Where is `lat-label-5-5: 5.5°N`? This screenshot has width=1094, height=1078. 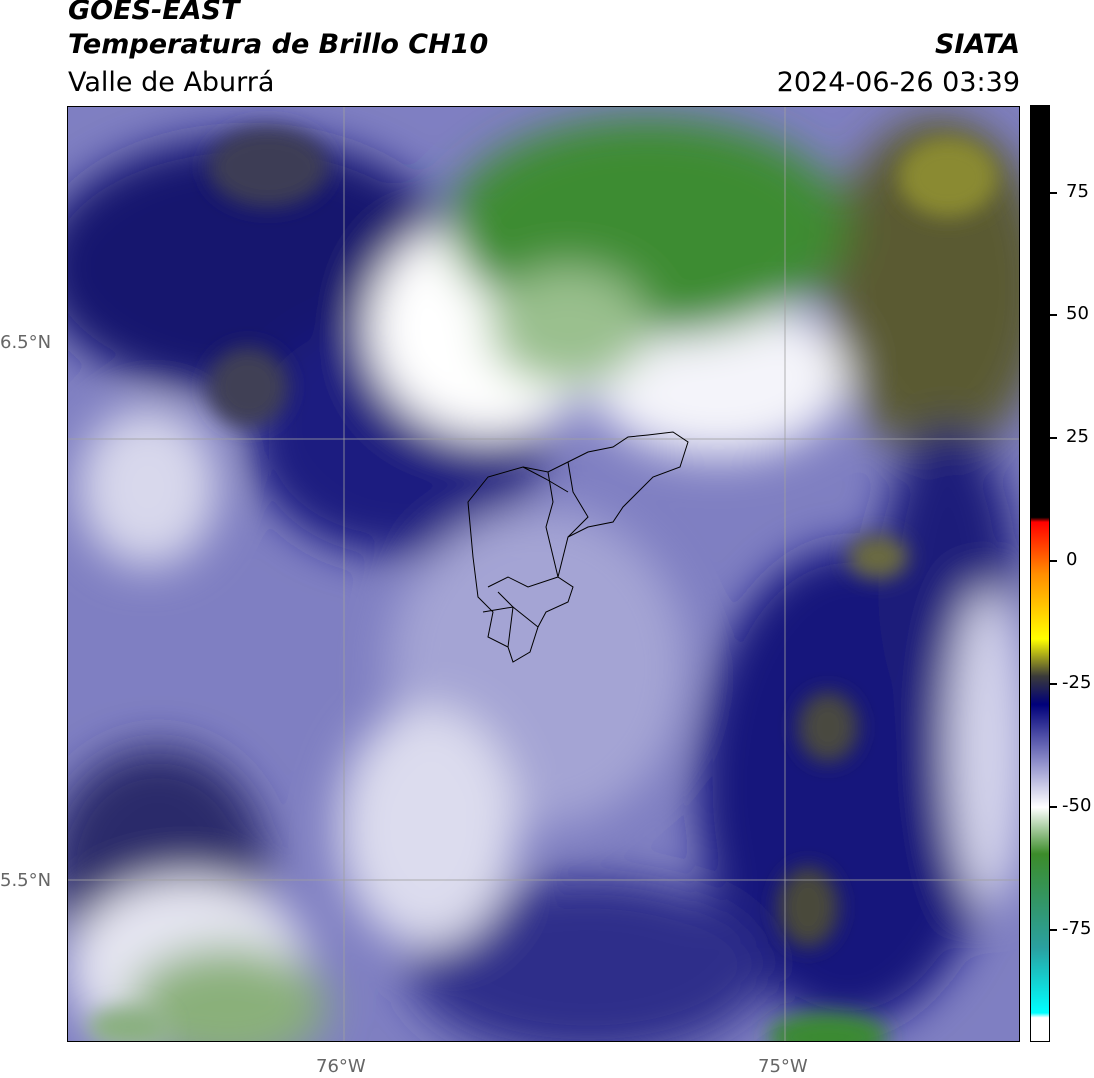 lat-label-5-5: 5.5°N is located at coordinates (26, 880).